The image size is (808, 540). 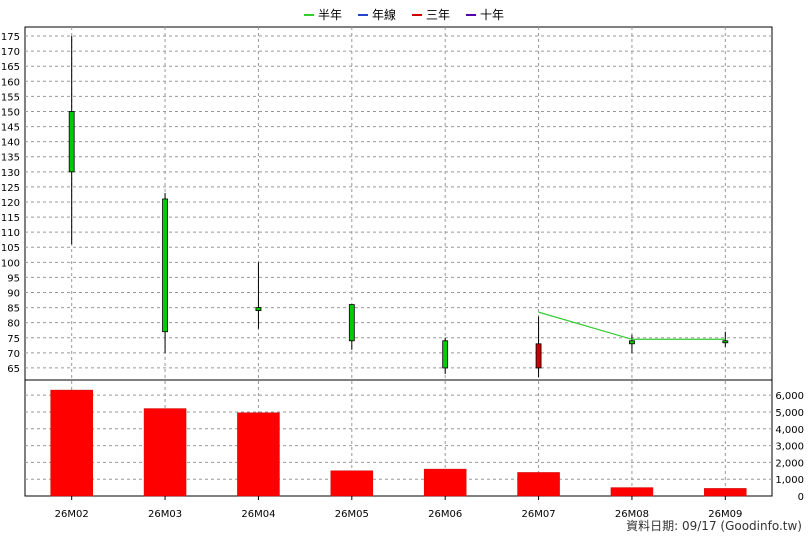 I want to click on price-tick-label: 70, so click(x=13, y=354).